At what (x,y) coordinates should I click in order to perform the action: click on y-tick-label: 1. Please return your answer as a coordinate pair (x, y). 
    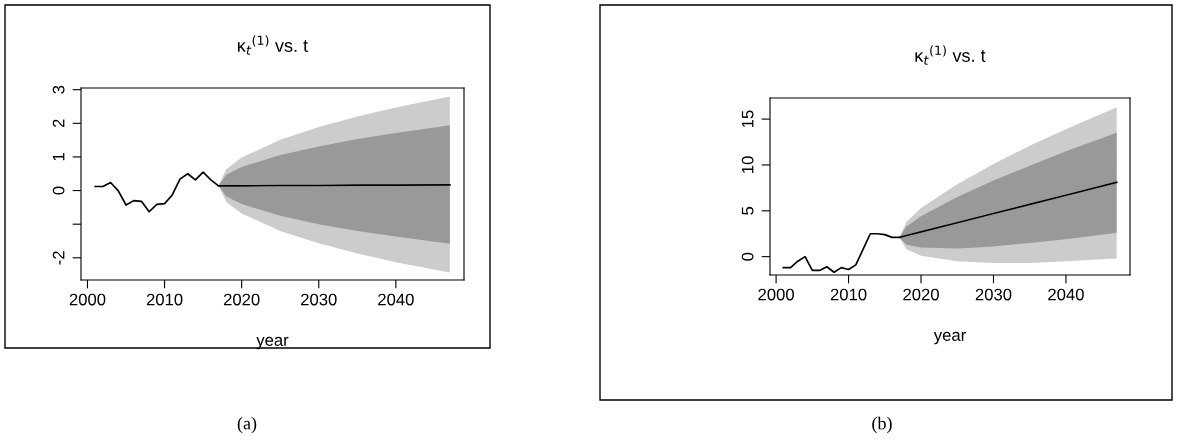
    Looking at the image, I should click on (58, 157).